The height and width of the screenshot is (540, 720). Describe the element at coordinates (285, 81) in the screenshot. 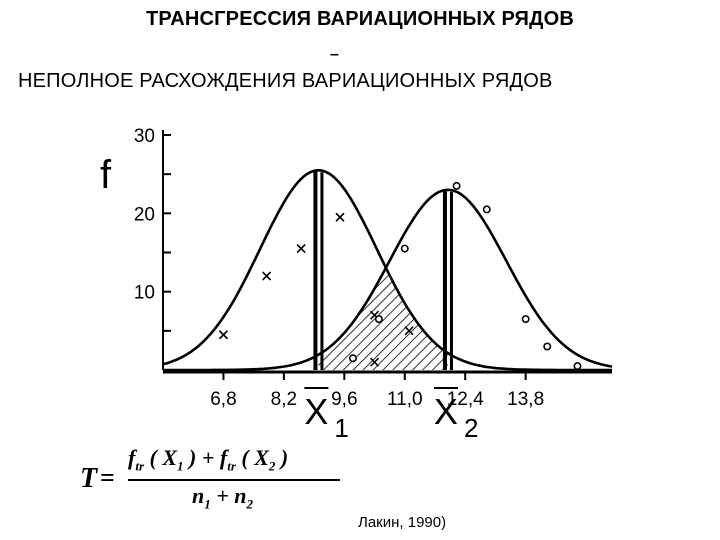

I see `page-subtitle: НЕПОЛНОЕ РАСХОЖДЕНИЯ ВАРИАЦИОННЫХ РЯДОВ` at that location.